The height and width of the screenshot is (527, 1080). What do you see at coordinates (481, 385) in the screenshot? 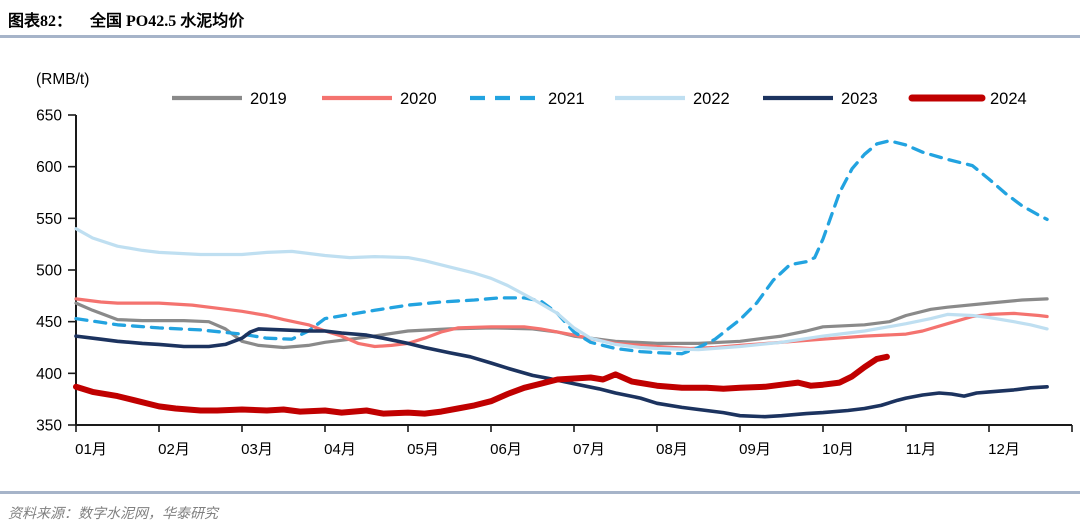
I see `series-line-2024` at bounding box center [481, 385].